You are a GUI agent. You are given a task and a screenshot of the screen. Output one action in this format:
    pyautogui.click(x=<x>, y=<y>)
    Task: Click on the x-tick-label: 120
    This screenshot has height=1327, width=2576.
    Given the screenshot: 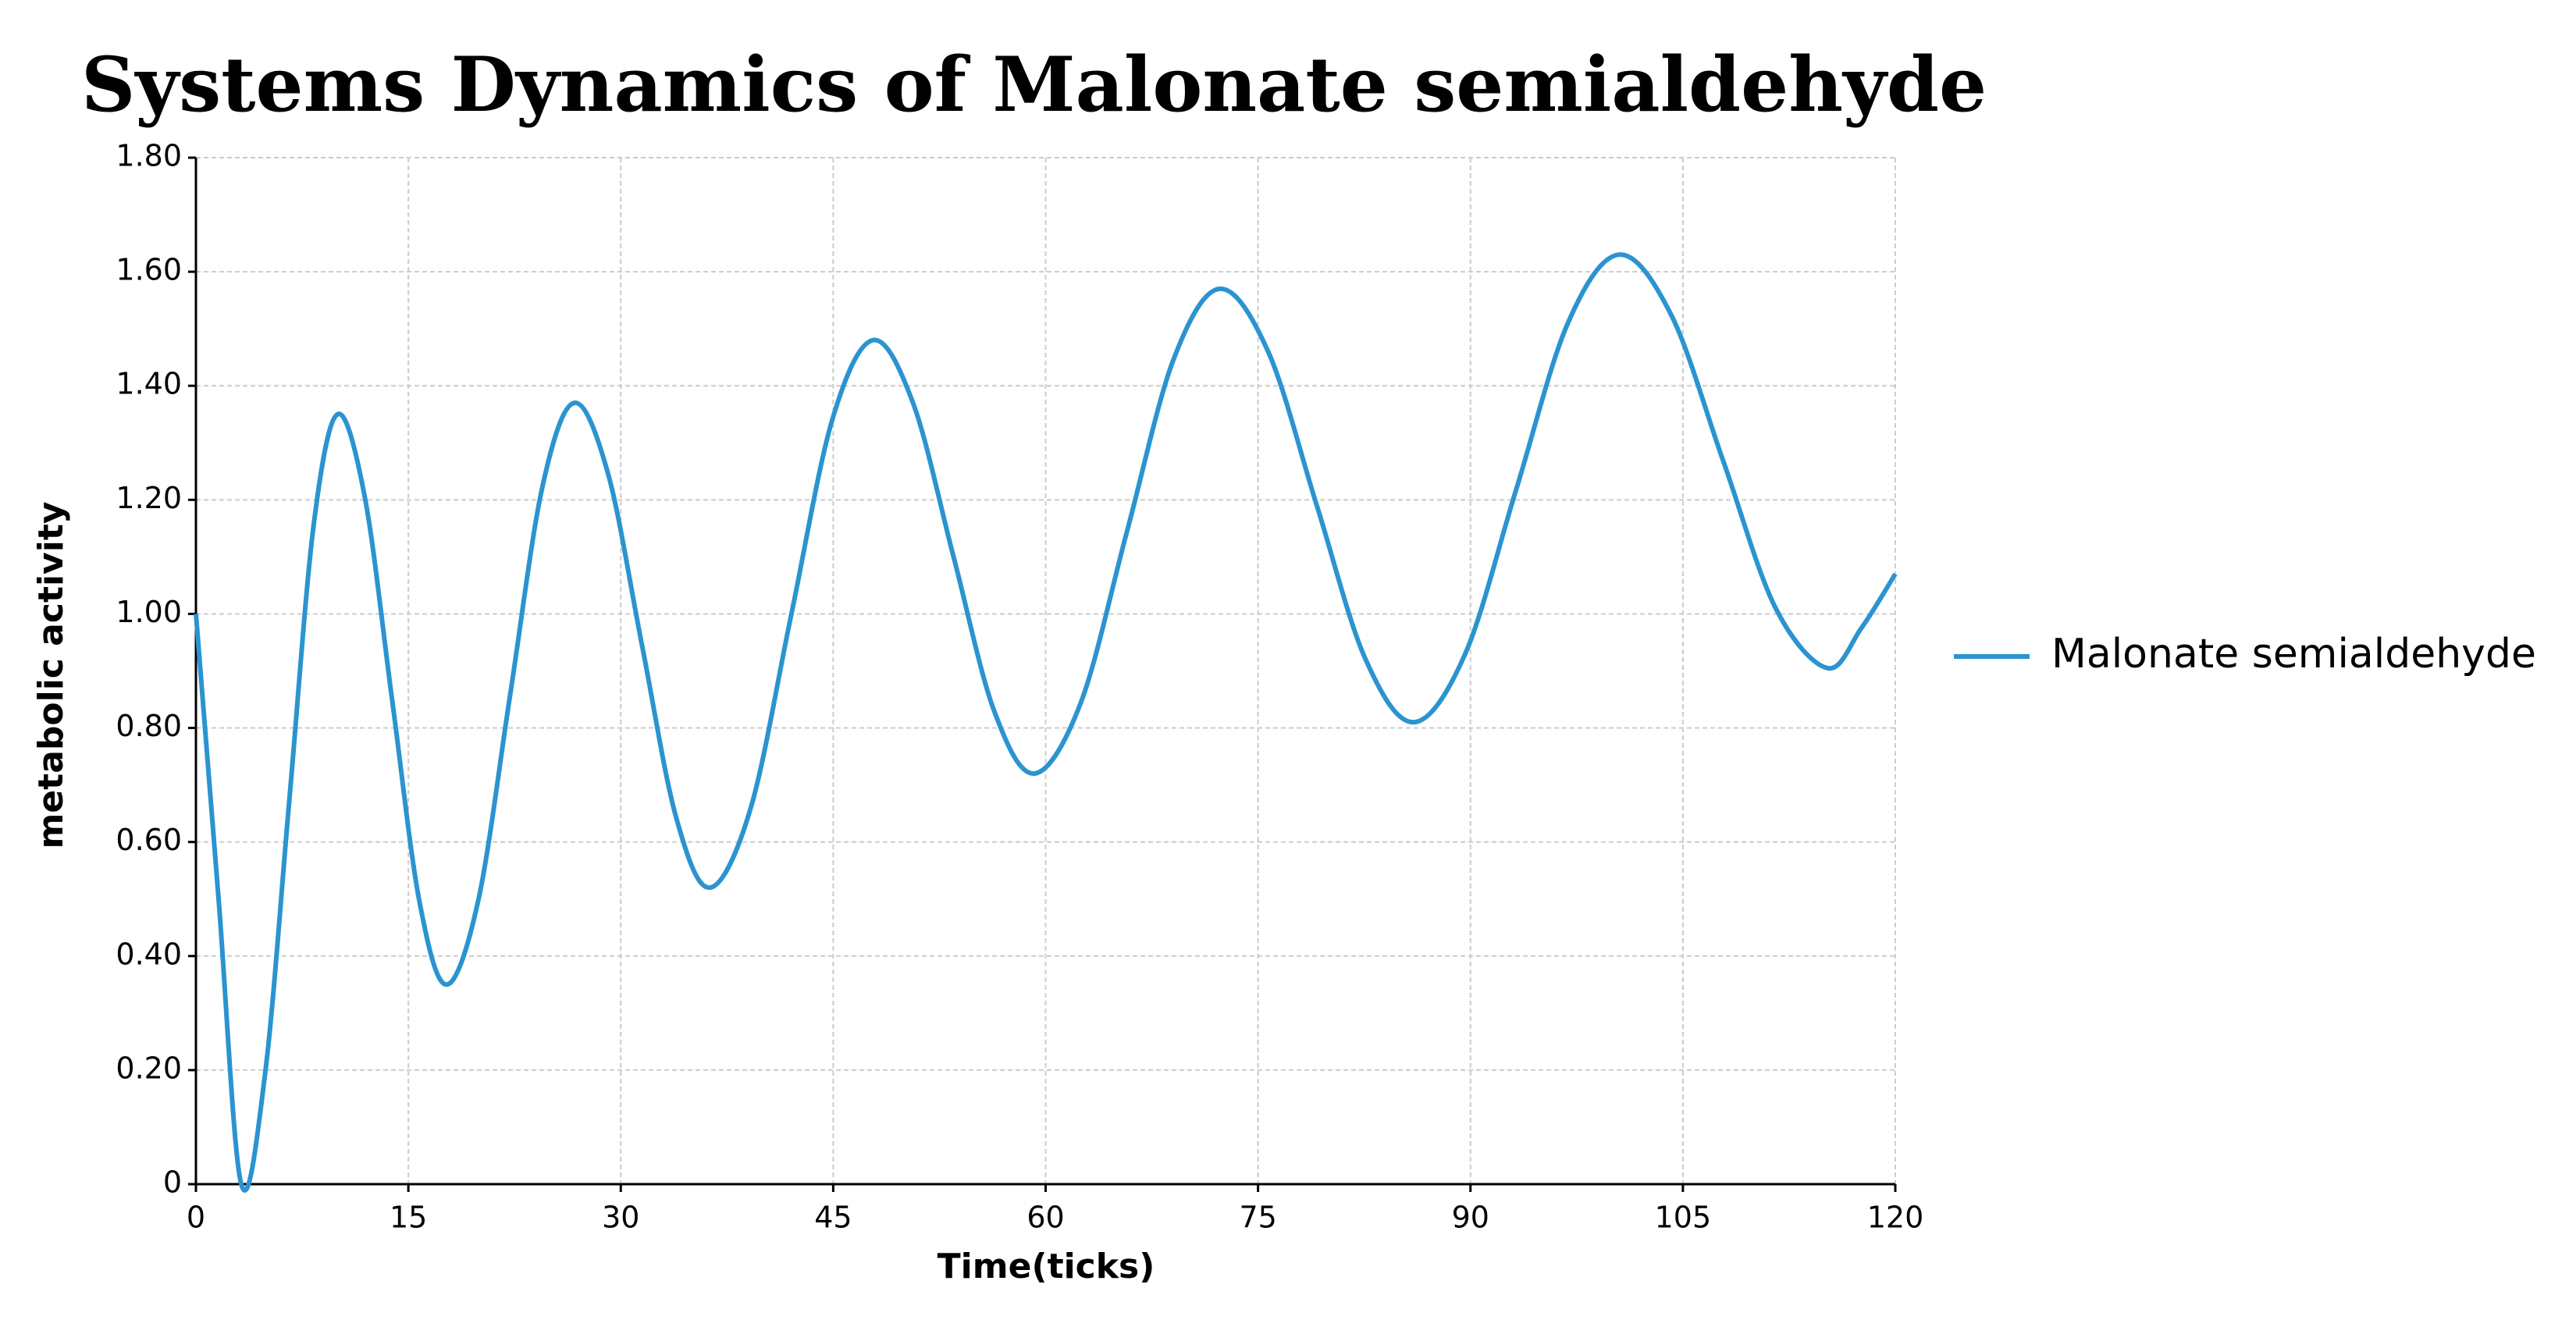 What is the action you would take?
    pyautogui.click(x=1896, y=1218)
    